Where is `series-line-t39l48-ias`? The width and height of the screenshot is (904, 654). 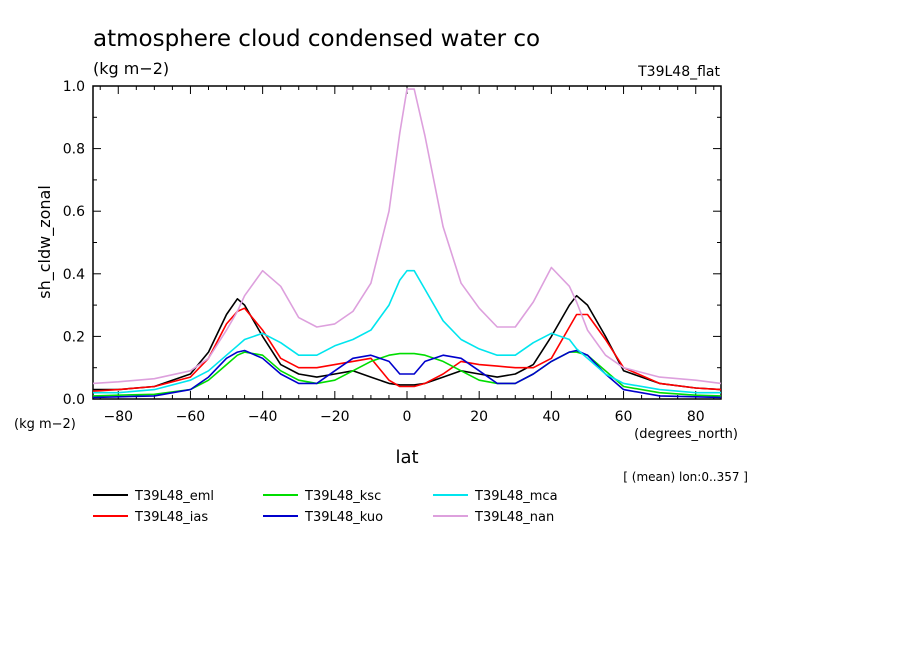 series-line-t39l48-ias is located at coordinates (407, 349).